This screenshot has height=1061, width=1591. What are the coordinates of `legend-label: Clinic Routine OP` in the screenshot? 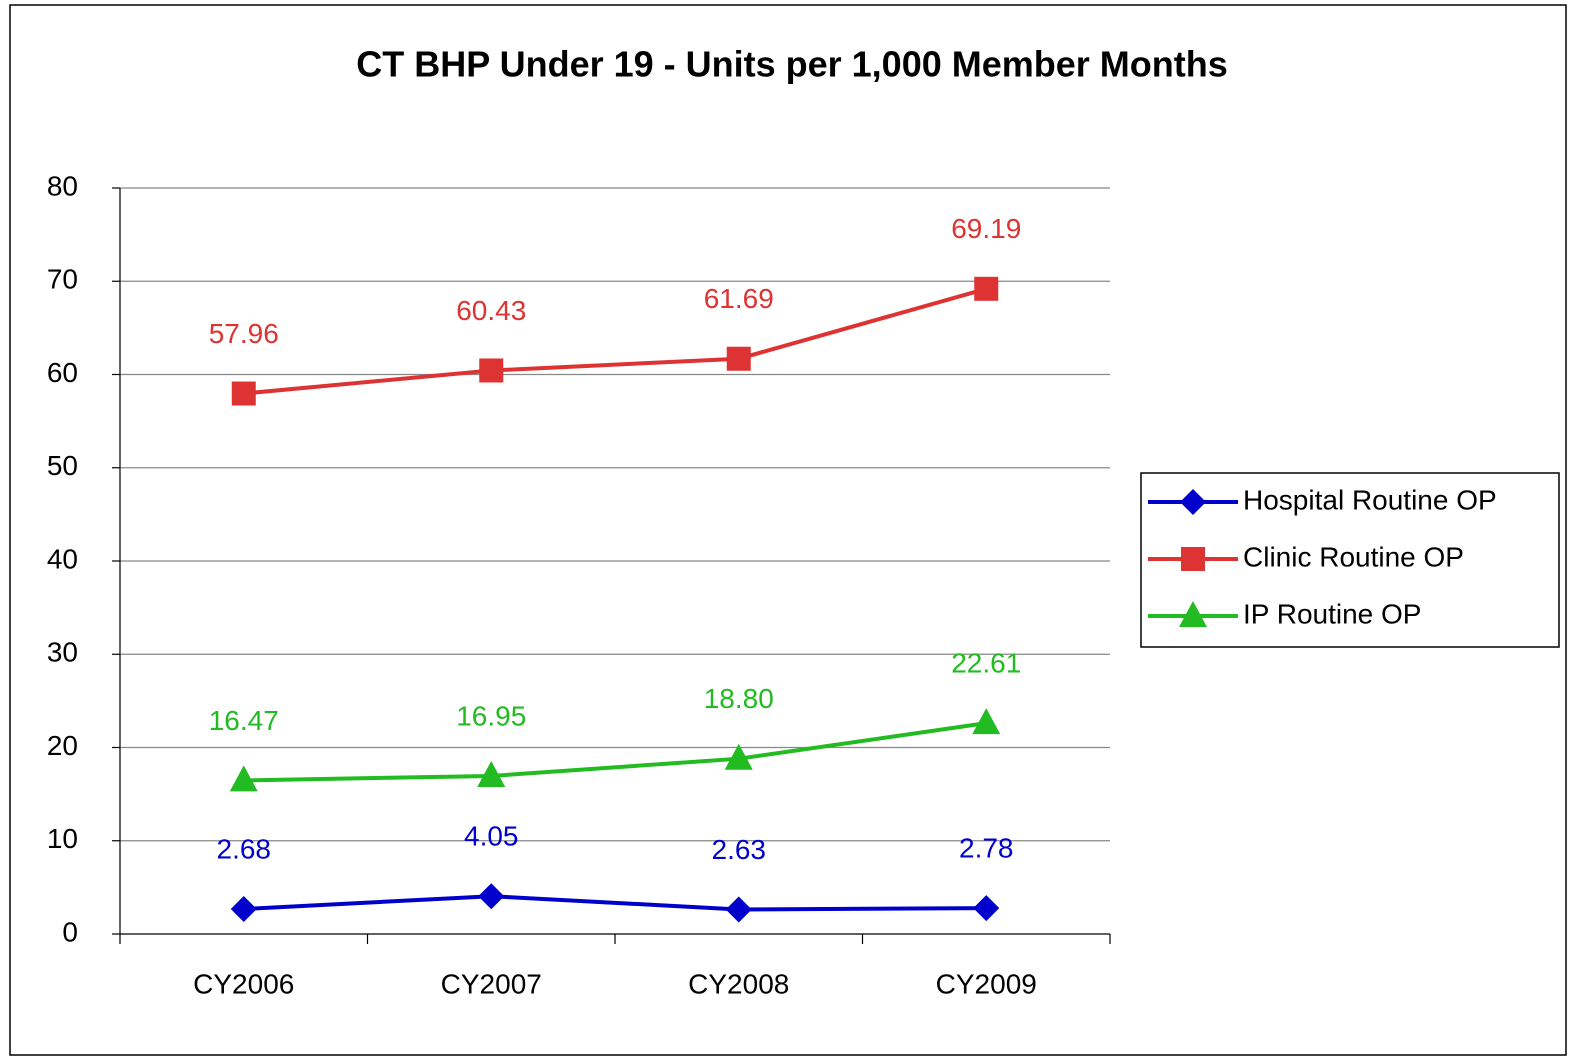 It's located at (1353, 556).